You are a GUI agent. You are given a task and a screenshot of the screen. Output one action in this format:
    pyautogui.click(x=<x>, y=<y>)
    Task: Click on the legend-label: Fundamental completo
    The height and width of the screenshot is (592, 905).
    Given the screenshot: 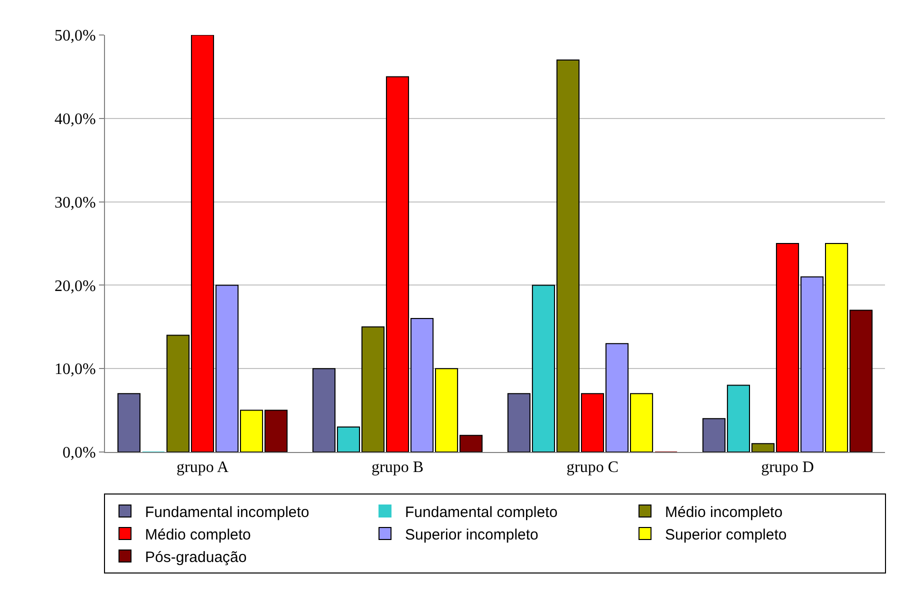 What is the action you would take?
    pyautogui.click(x=481, y=512)
    